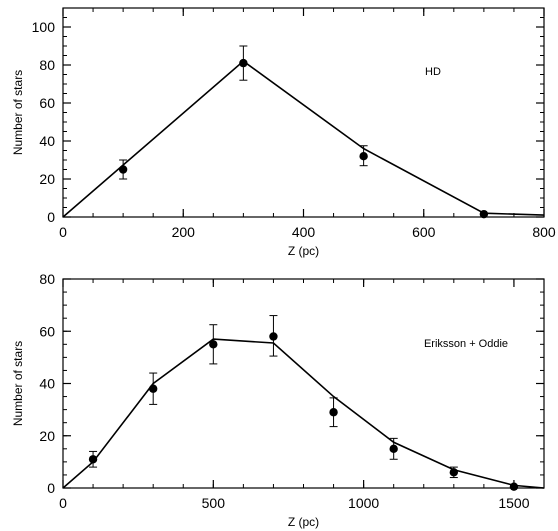  What do you see at coordinates (433, 72) in the screenshot?
I see `dataset-label: HD` at bounding box center [433, 72].